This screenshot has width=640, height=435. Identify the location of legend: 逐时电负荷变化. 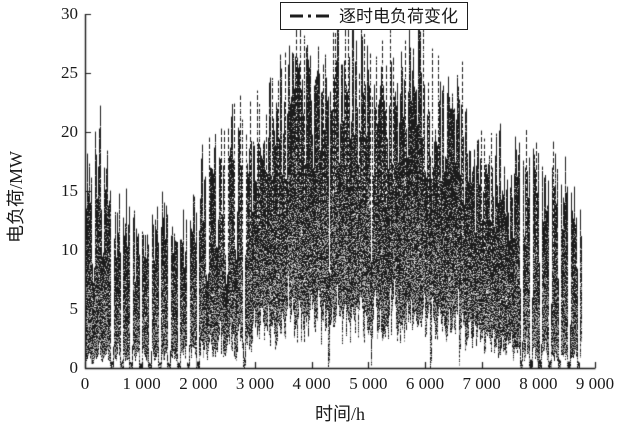
(374, 16).